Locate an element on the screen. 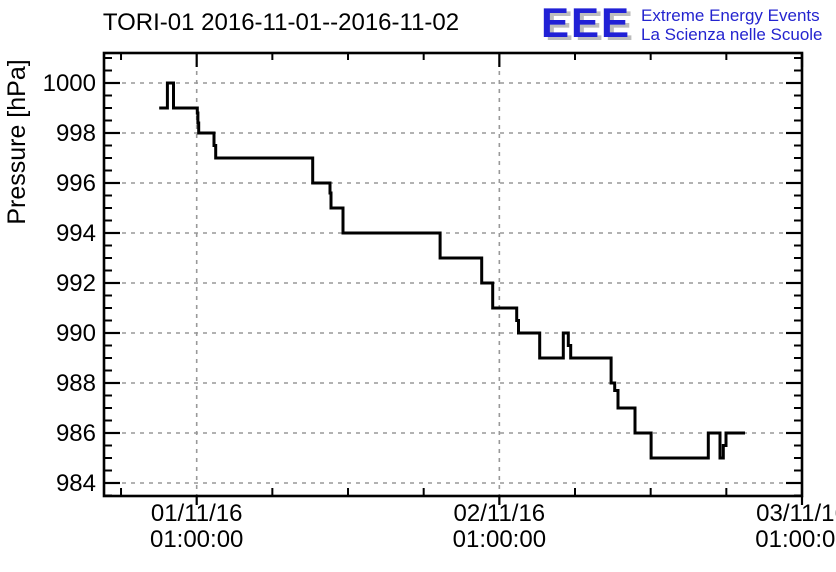 The width and height of the screenshot is (836, 572). y-tick-label: 992 is located at coordinates (76, 283).